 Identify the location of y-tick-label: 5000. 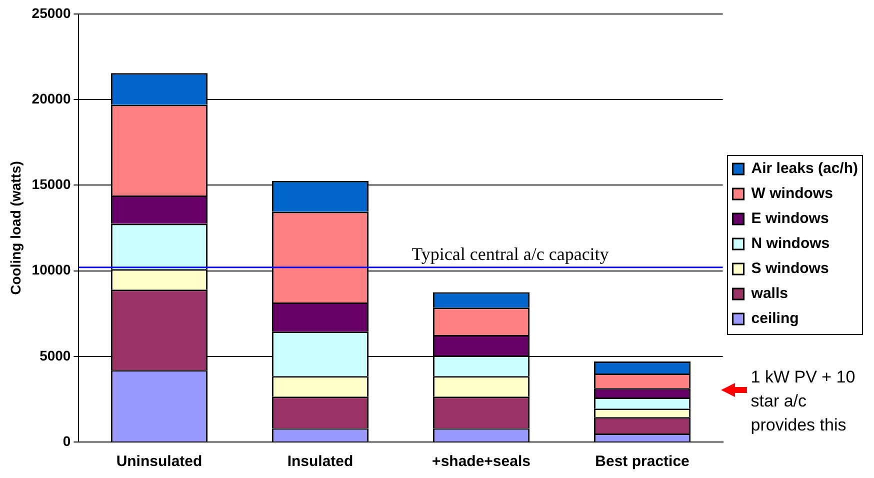
(55, 355).